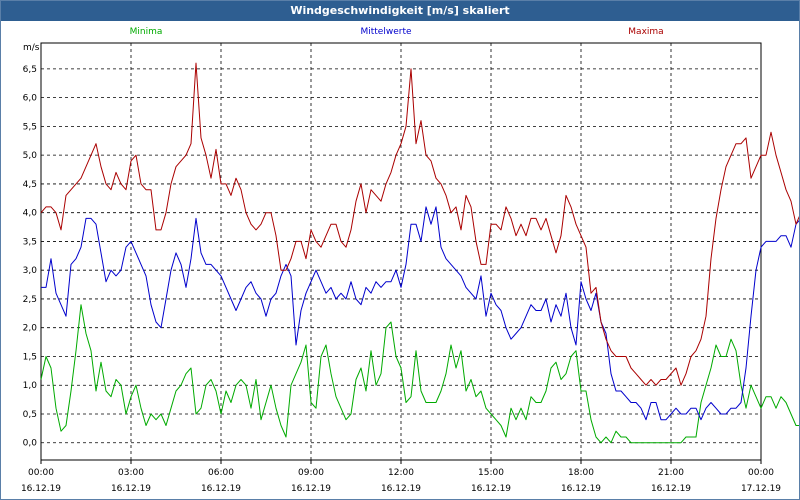 Image resolution: width=800 pixels, height=500 pixels. I want to click on y-tick-label: 4,5, so click(30, 185).